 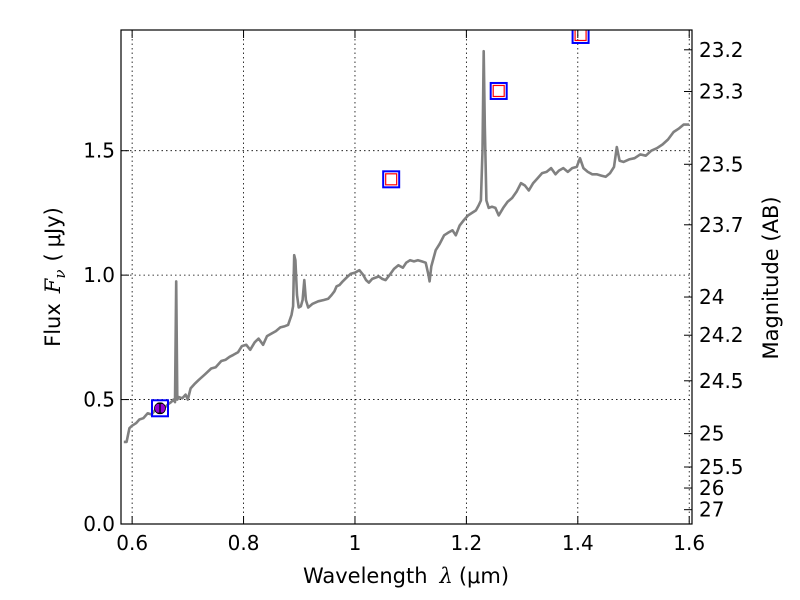 I want to click on magnitude-tick-label: 24.2, so click(x=721, y=335).